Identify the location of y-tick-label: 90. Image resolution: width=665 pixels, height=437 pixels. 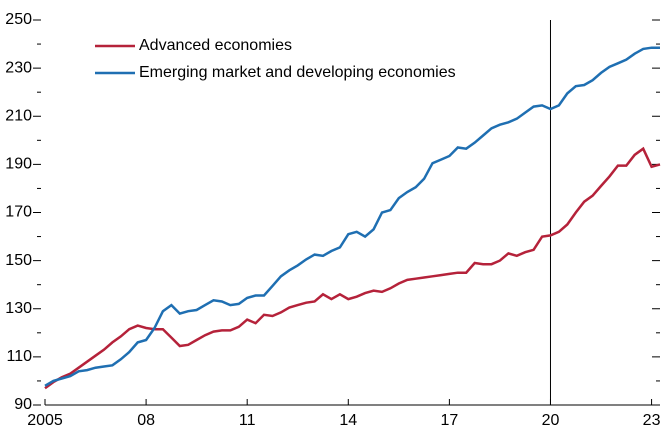
(23, 404).